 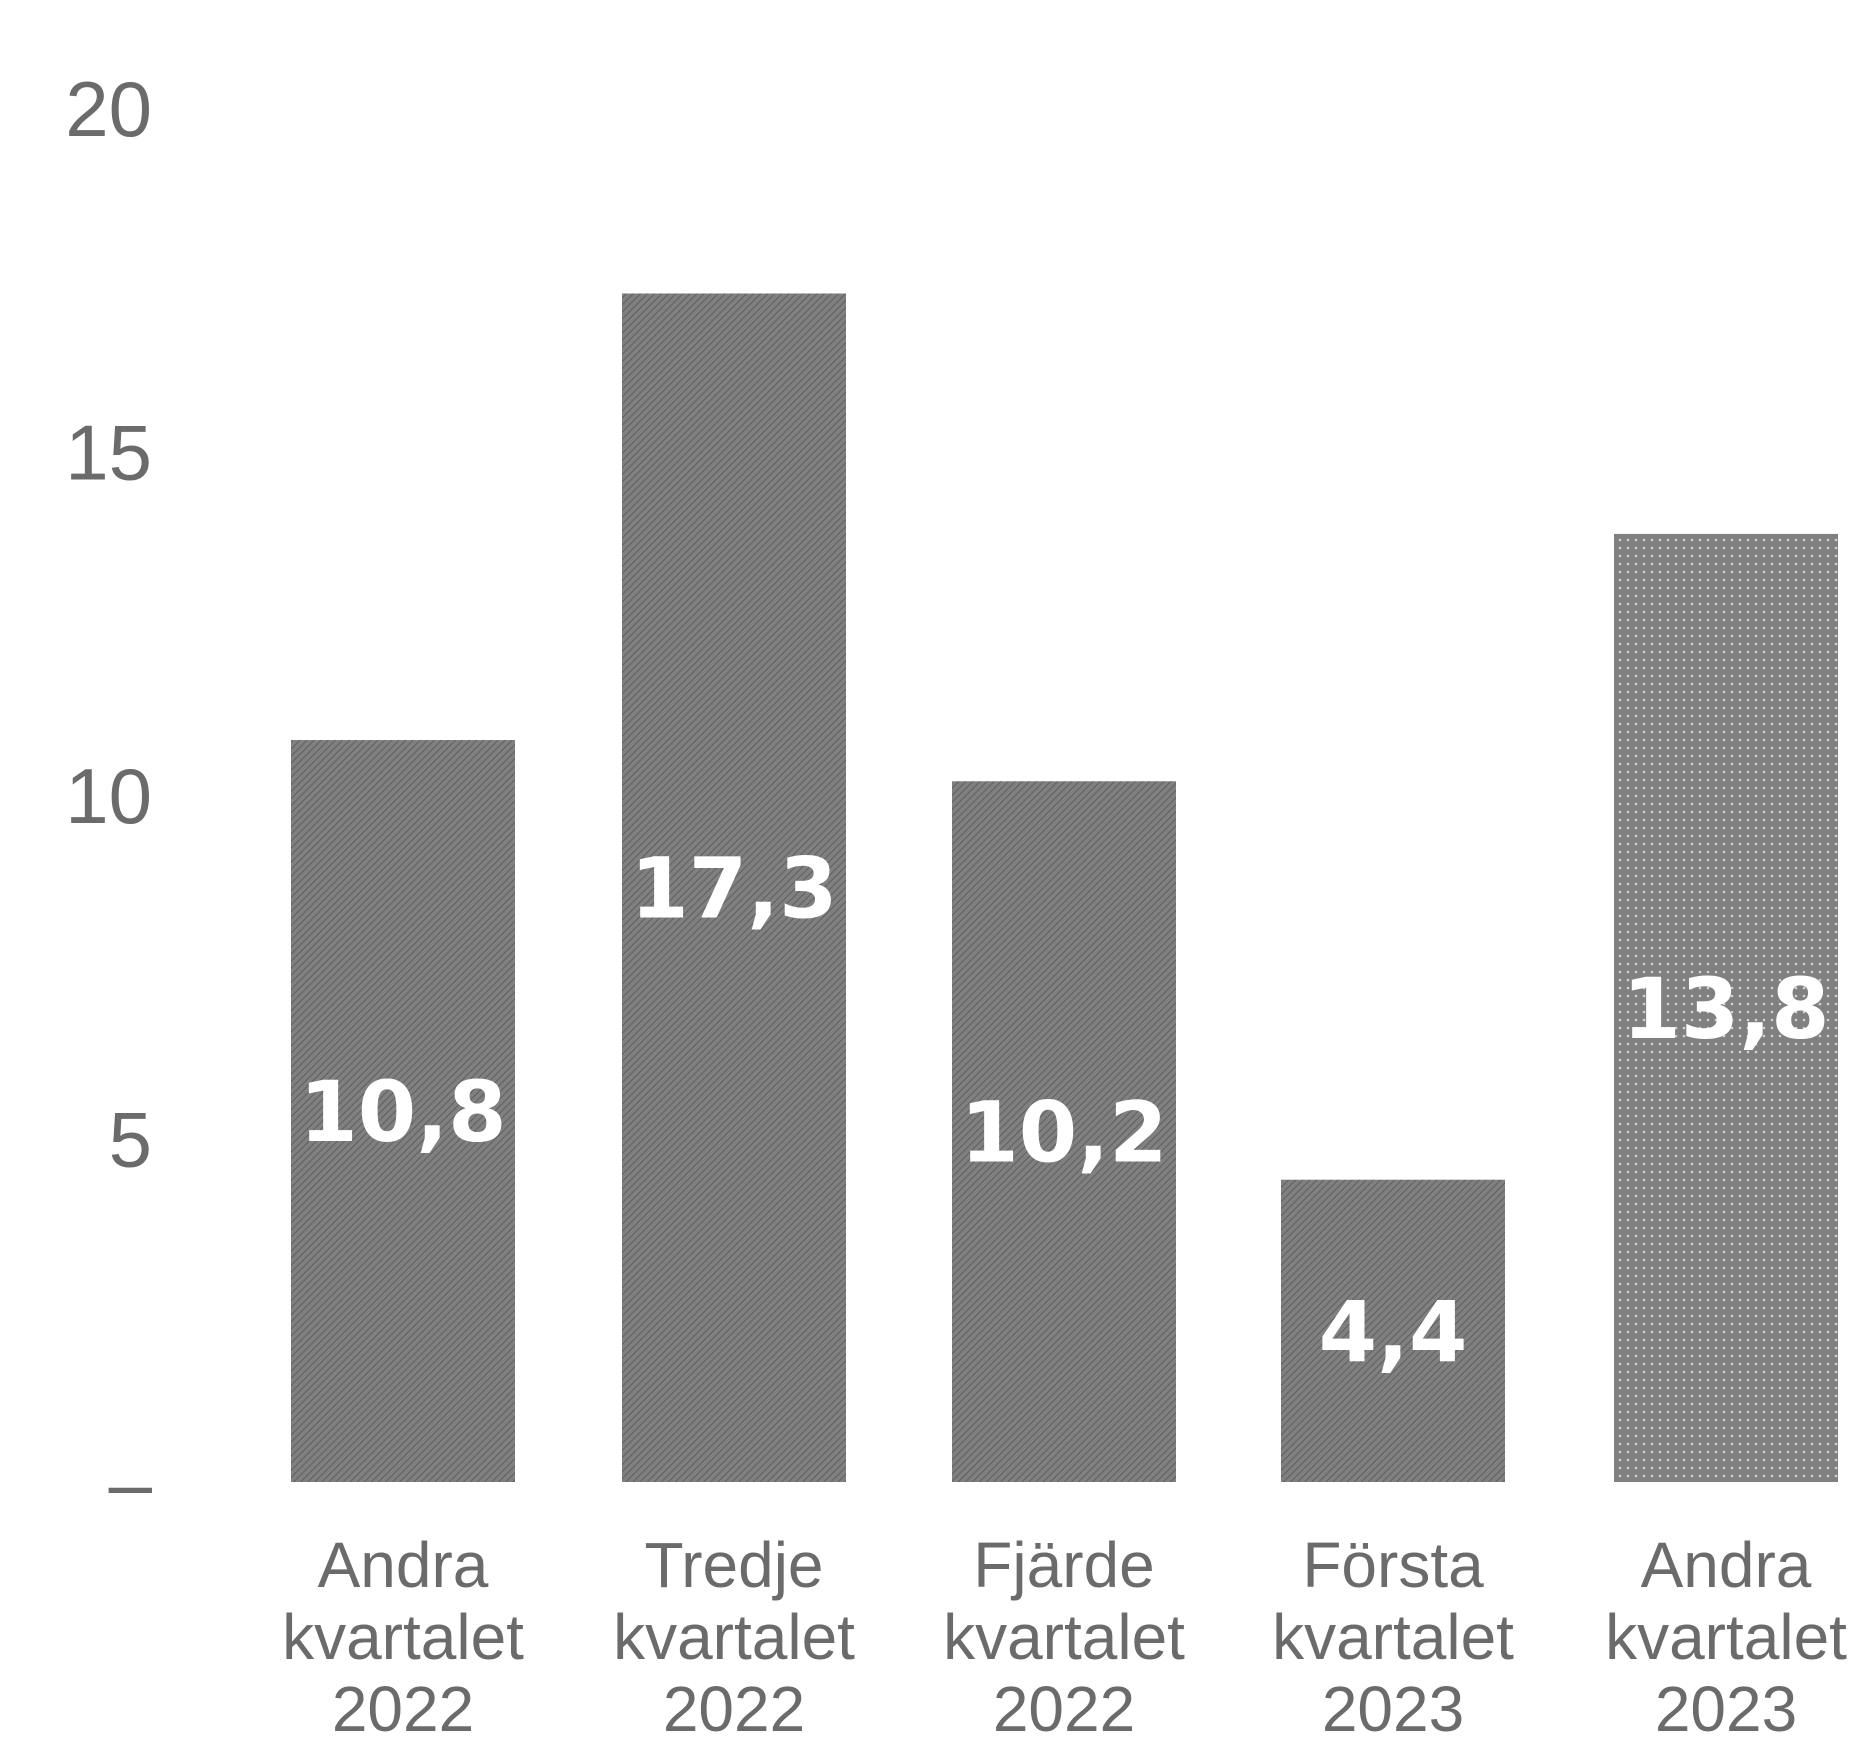 I want to click on y-tick-label: 20, so click(x=108, y=109).